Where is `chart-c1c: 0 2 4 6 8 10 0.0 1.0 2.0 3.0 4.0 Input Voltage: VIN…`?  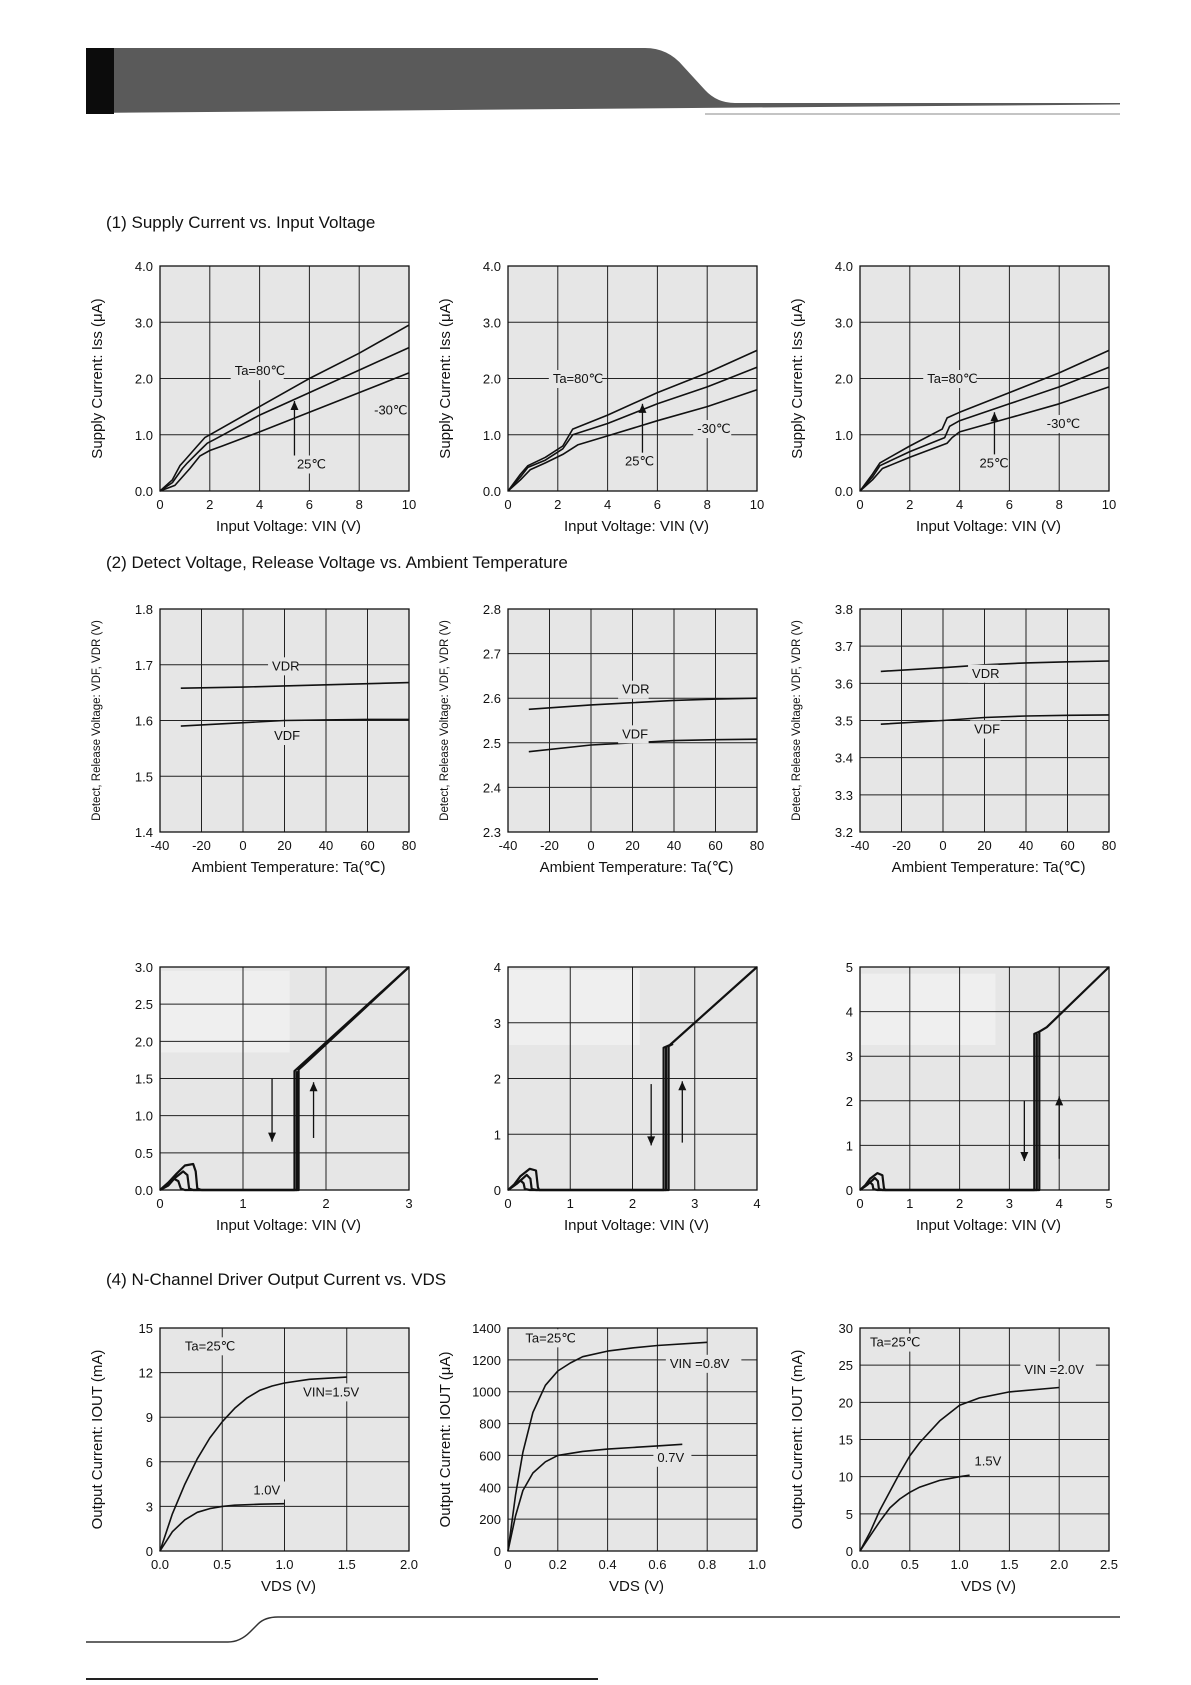
chart-c1c: 0 2 4 6 8 10 0.0 1.0 2.0 3.0 4.0 Input Voltage: VIN… is located at coordinates (952, 397).